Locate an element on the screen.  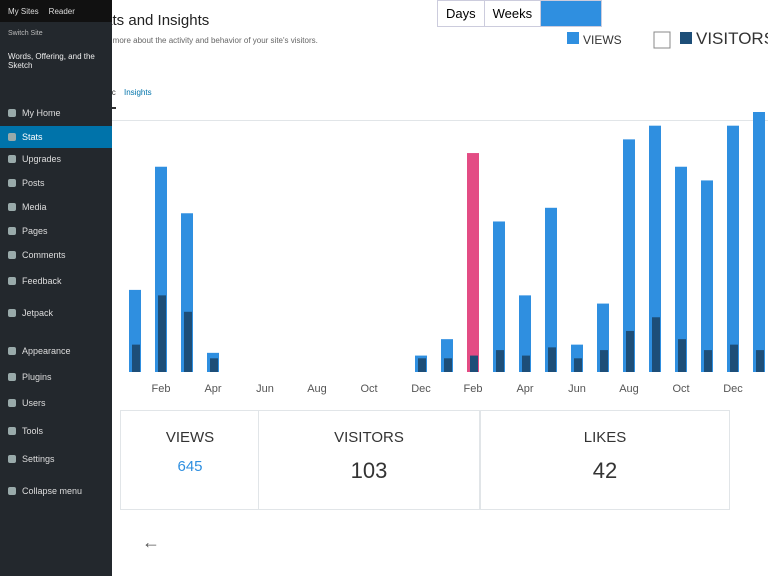
menu-label: Upgrades is located at coordinates (42, 159).